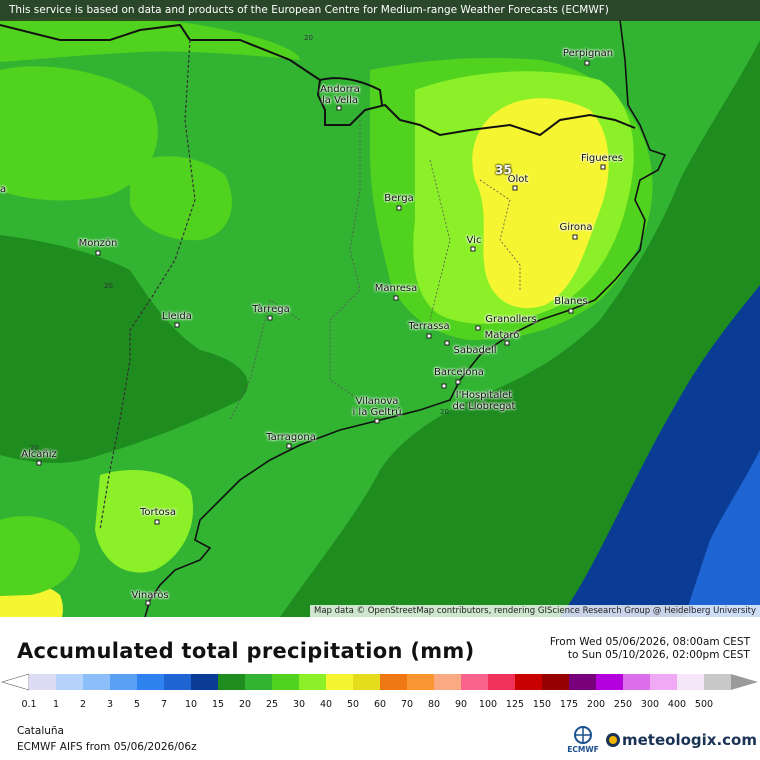 This screenshot has width=760, height=760. Describe the element at coordinates (246, 651) in the screenshot. I see `legend-title: Accumulated total precipitation (mm)` at that location.